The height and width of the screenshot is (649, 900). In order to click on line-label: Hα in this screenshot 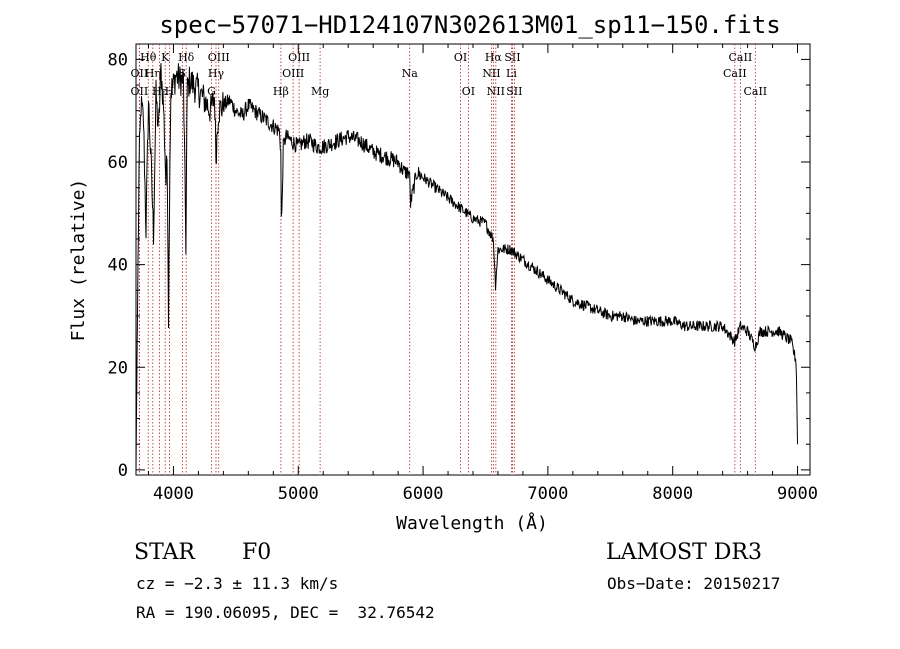, I will do `click(494, 57)`.